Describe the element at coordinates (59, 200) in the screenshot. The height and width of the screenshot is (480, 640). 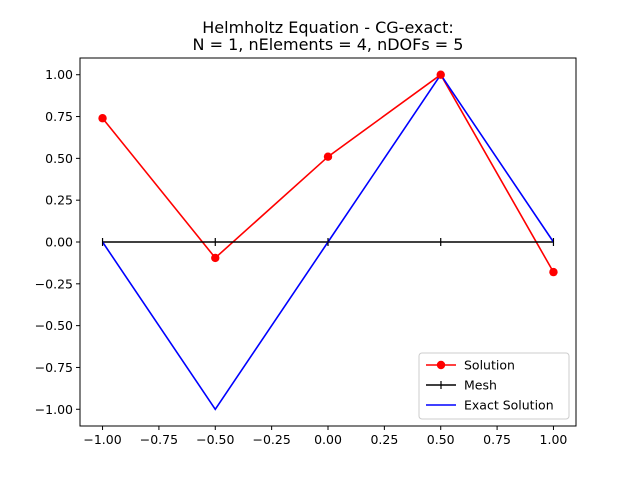
I see `y-tick-label: 0.25` at that location.